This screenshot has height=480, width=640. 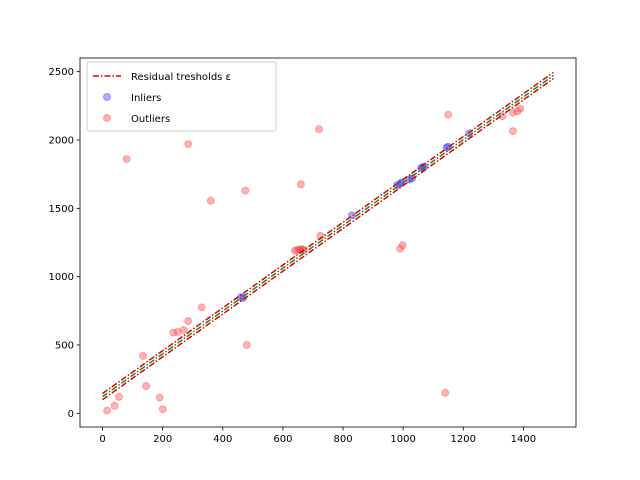 I want to click on legend-outliers-marker, so click(x=107, y=118).